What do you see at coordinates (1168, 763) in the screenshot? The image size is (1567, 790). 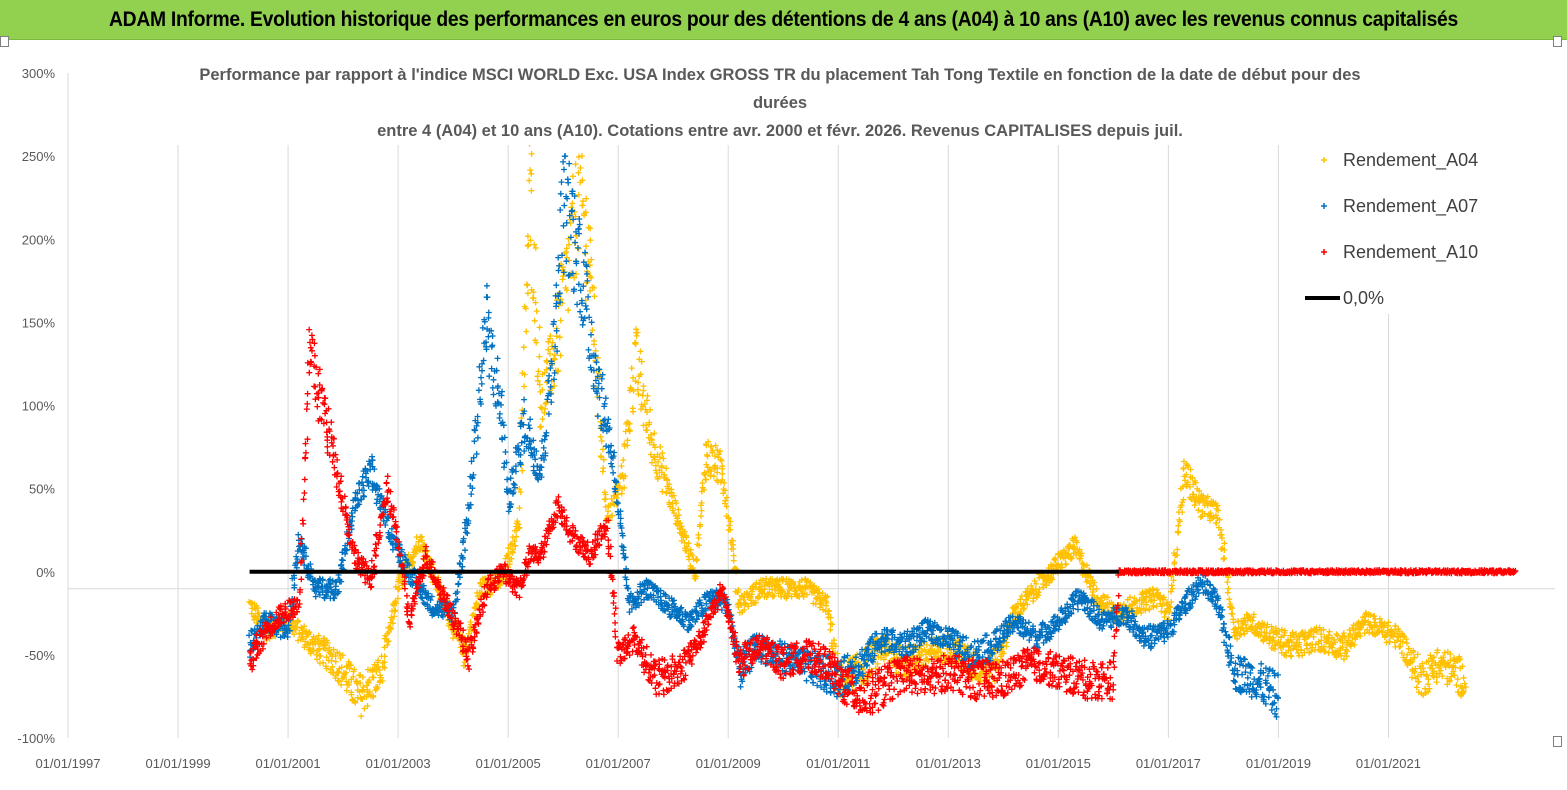 I see `x-tick-label: 01/01/2017` at bounding box center [1168, 763].